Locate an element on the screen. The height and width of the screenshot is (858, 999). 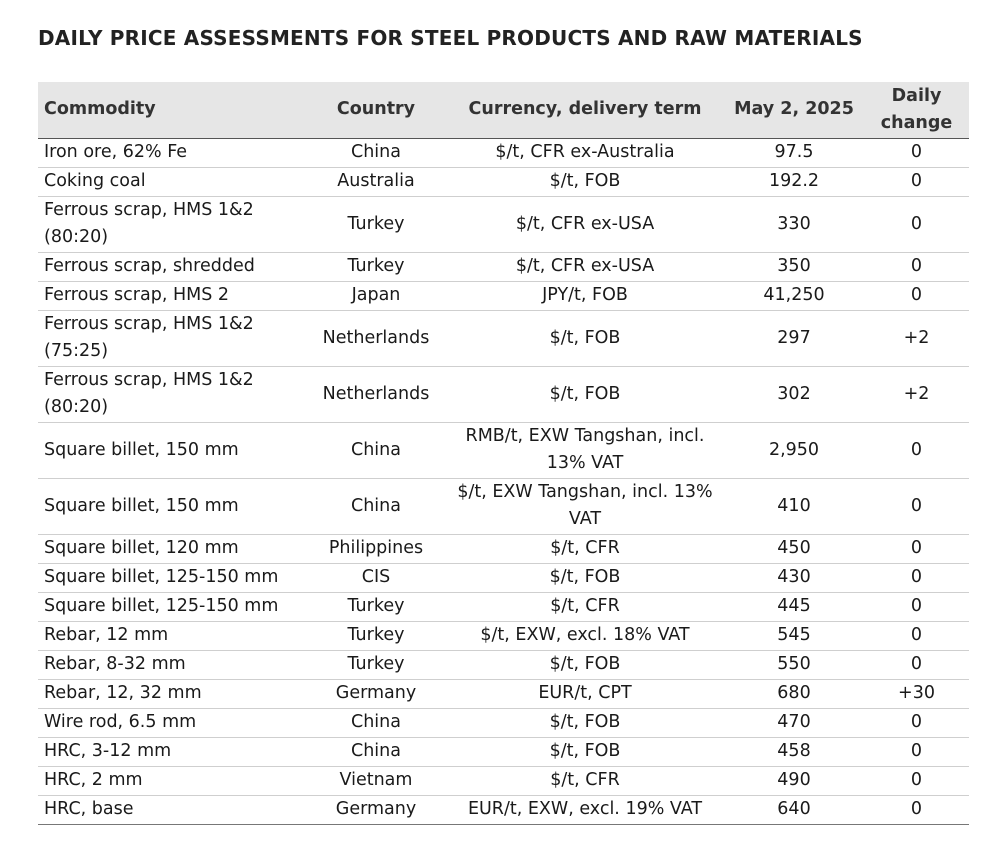
price-cell: 97.5 is located at coordinates (794, 153).